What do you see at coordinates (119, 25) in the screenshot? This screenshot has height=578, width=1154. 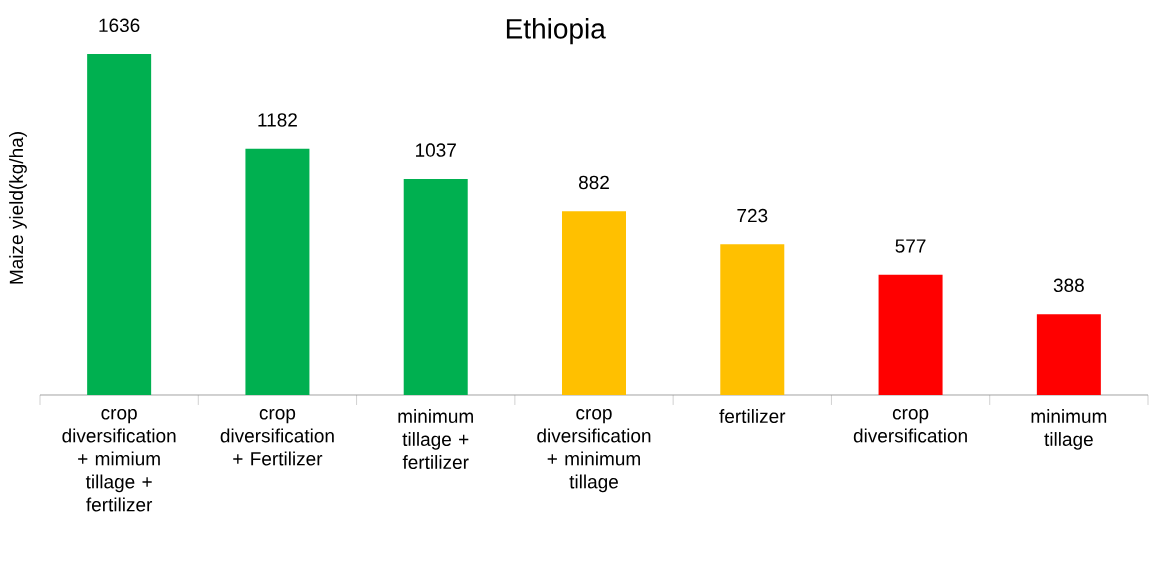 I see `data-label: 1636` at bounding box center [119, 25].